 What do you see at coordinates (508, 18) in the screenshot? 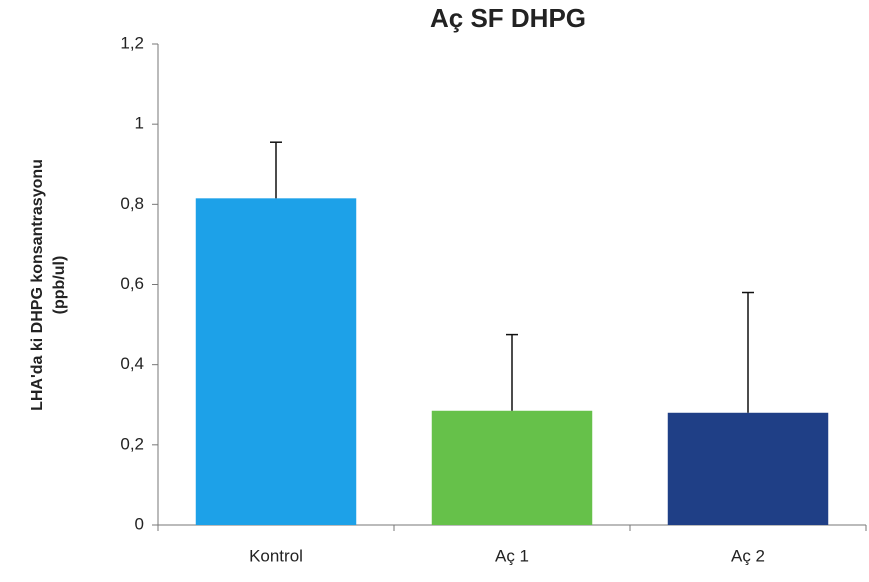
I see `chart-title: Aç SF DHPG` at bounding box center [508, 18].